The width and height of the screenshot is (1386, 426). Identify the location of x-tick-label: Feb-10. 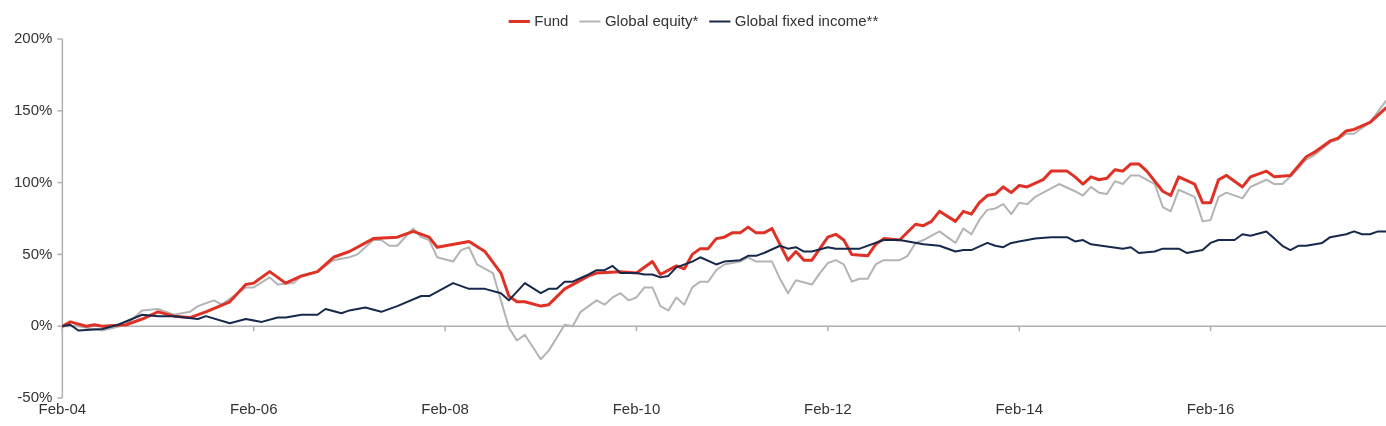
(636, 409).